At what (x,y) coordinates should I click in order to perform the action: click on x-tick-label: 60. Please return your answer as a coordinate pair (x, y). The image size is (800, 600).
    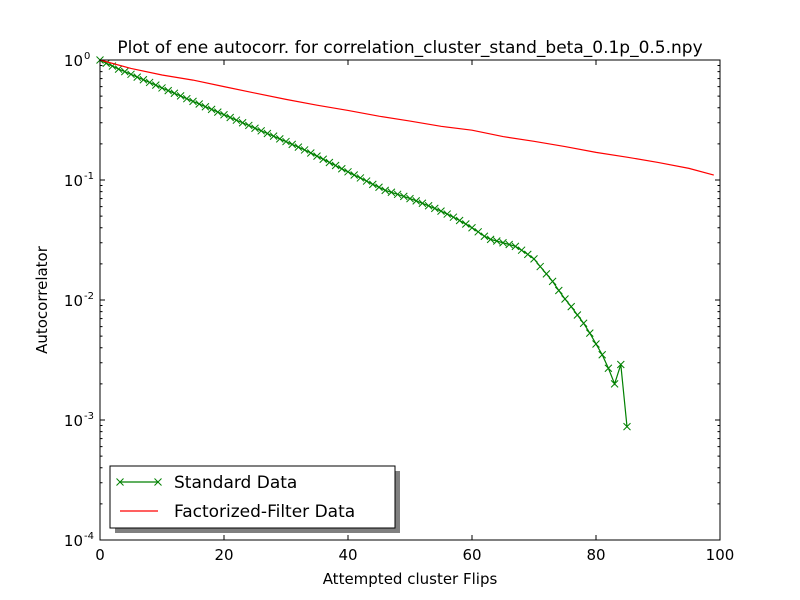
    Looking at the image, I should click on (471, 555).